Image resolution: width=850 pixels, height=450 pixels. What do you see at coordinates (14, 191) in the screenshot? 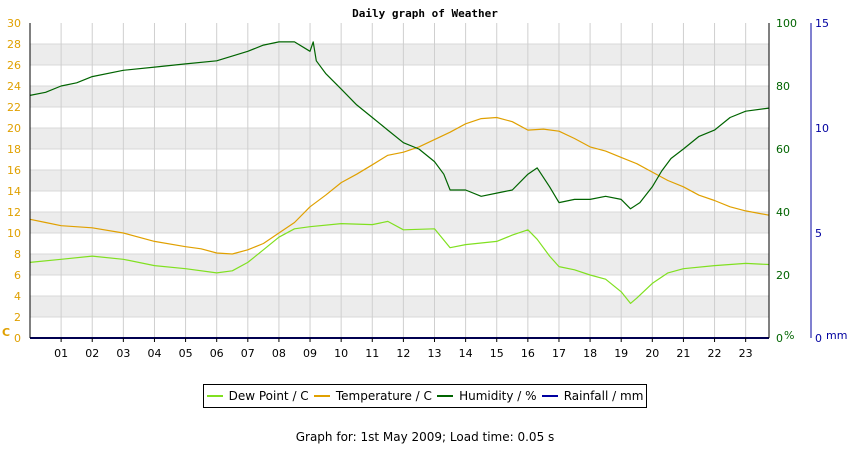
I see `y-left-tick-label: 14` at bounding box center [14, 191].